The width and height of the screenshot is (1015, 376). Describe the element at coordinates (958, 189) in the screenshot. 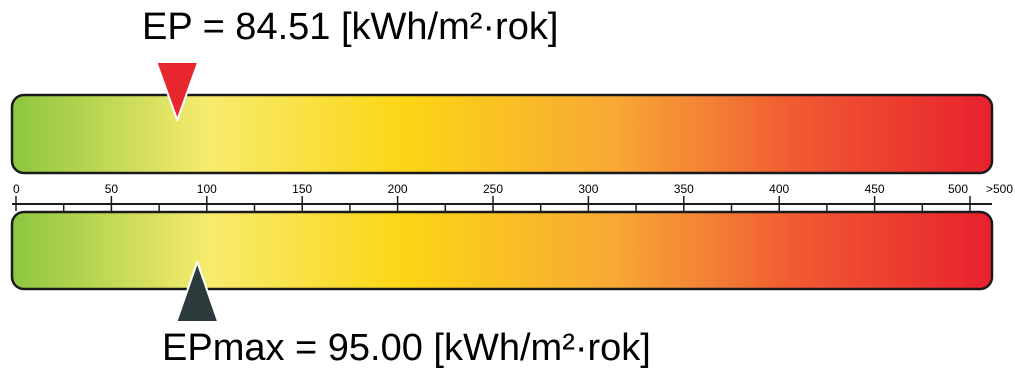

I see `tick-label: 500` at that location.